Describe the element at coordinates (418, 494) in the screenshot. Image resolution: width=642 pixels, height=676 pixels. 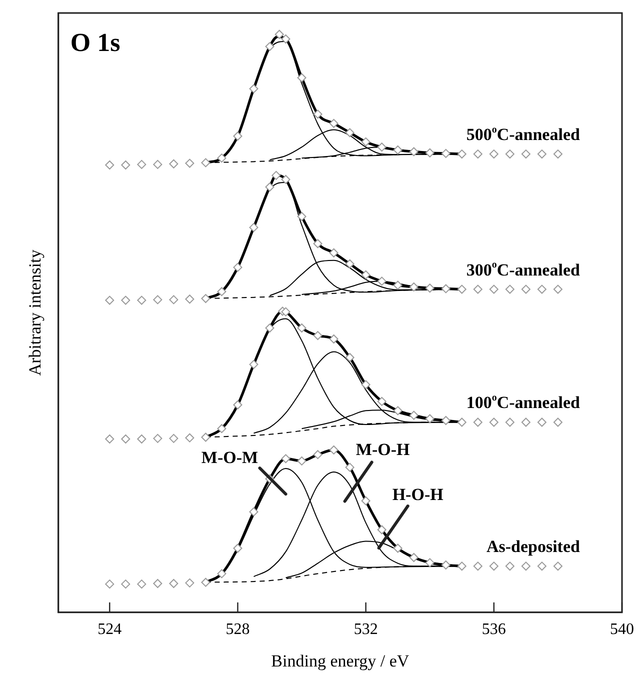
I see `annotation: H-O-H` at that location.